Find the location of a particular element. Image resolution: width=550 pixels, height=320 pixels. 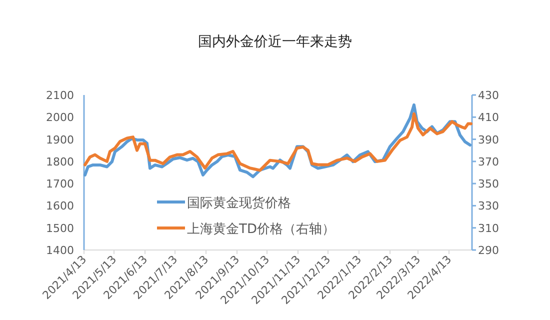

y2-tick-label: 290 is located at coordinates (488, 250).